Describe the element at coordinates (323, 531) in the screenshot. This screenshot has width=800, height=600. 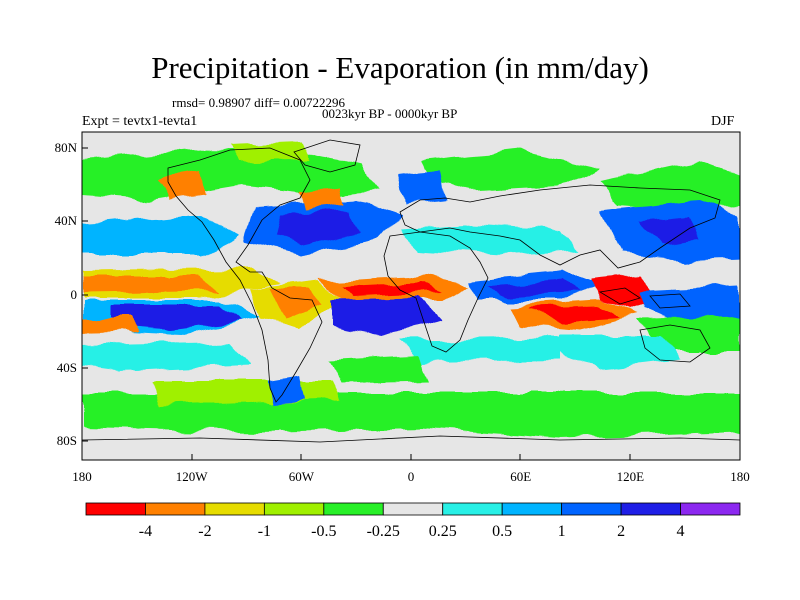
I see `colorbar-label: -0.5` at that location.